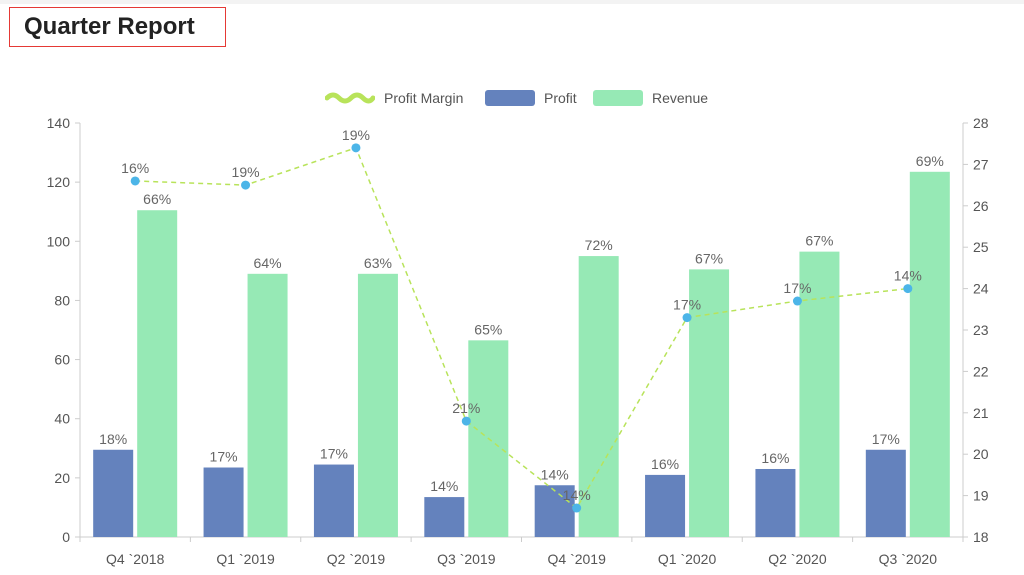 The height and width of the screenshot is (575, 1024). I want to click on y-left-tick-label: 40, so click(62, 419).